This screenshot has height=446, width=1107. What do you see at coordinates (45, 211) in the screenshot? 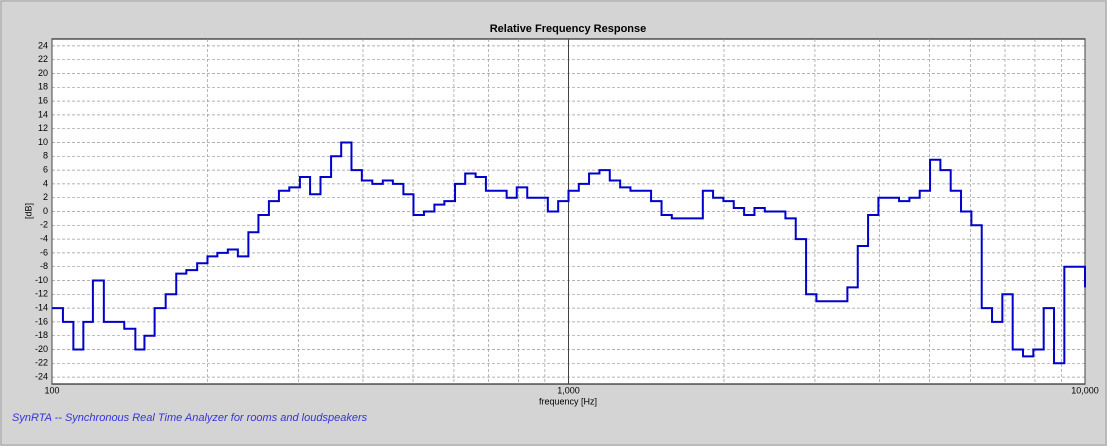
I see `y-tick-label: 0` at bounding box center [45, 211].